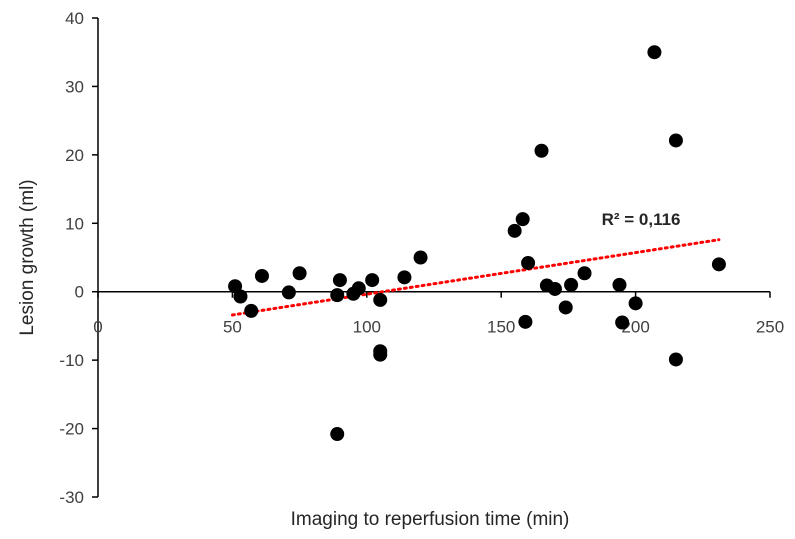 This screenshot has height=539, width=795. Describe the element at coordinates (79, 292) in the screenshot. I see `y-tick-label: 0` at that location.